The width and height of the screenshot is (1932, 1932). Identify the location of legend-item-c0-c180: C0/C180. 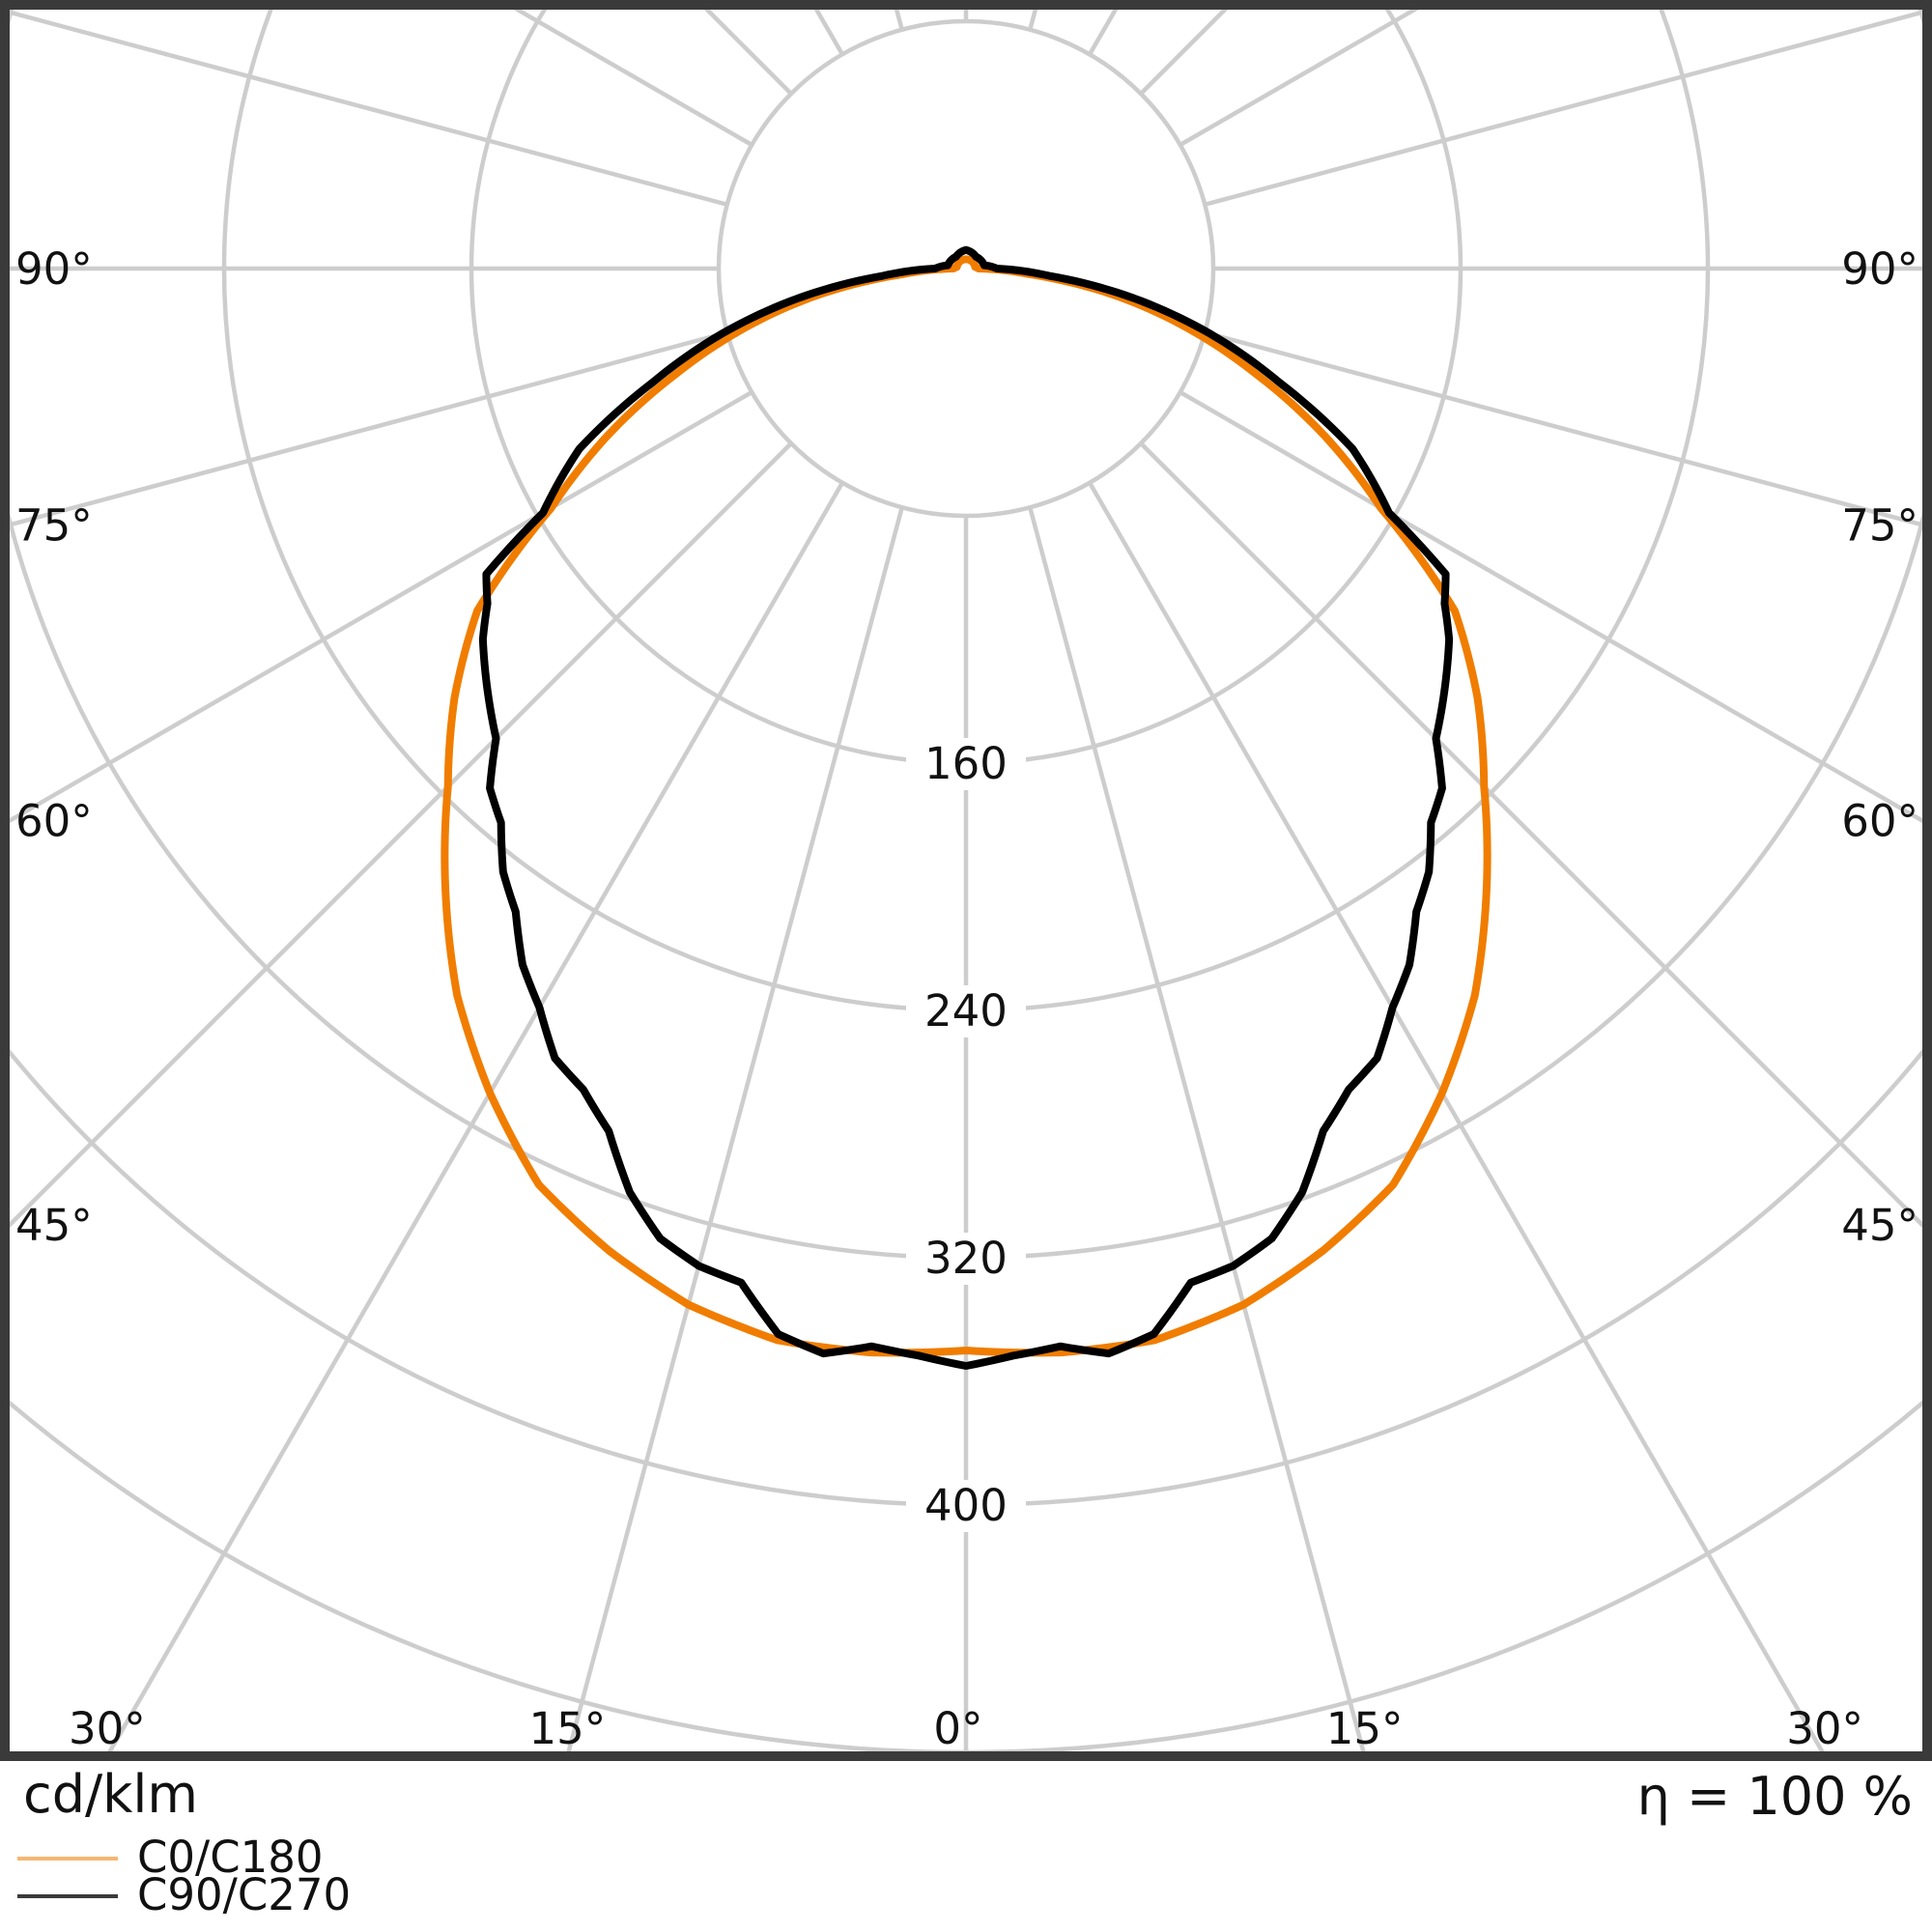
(170, 1857).